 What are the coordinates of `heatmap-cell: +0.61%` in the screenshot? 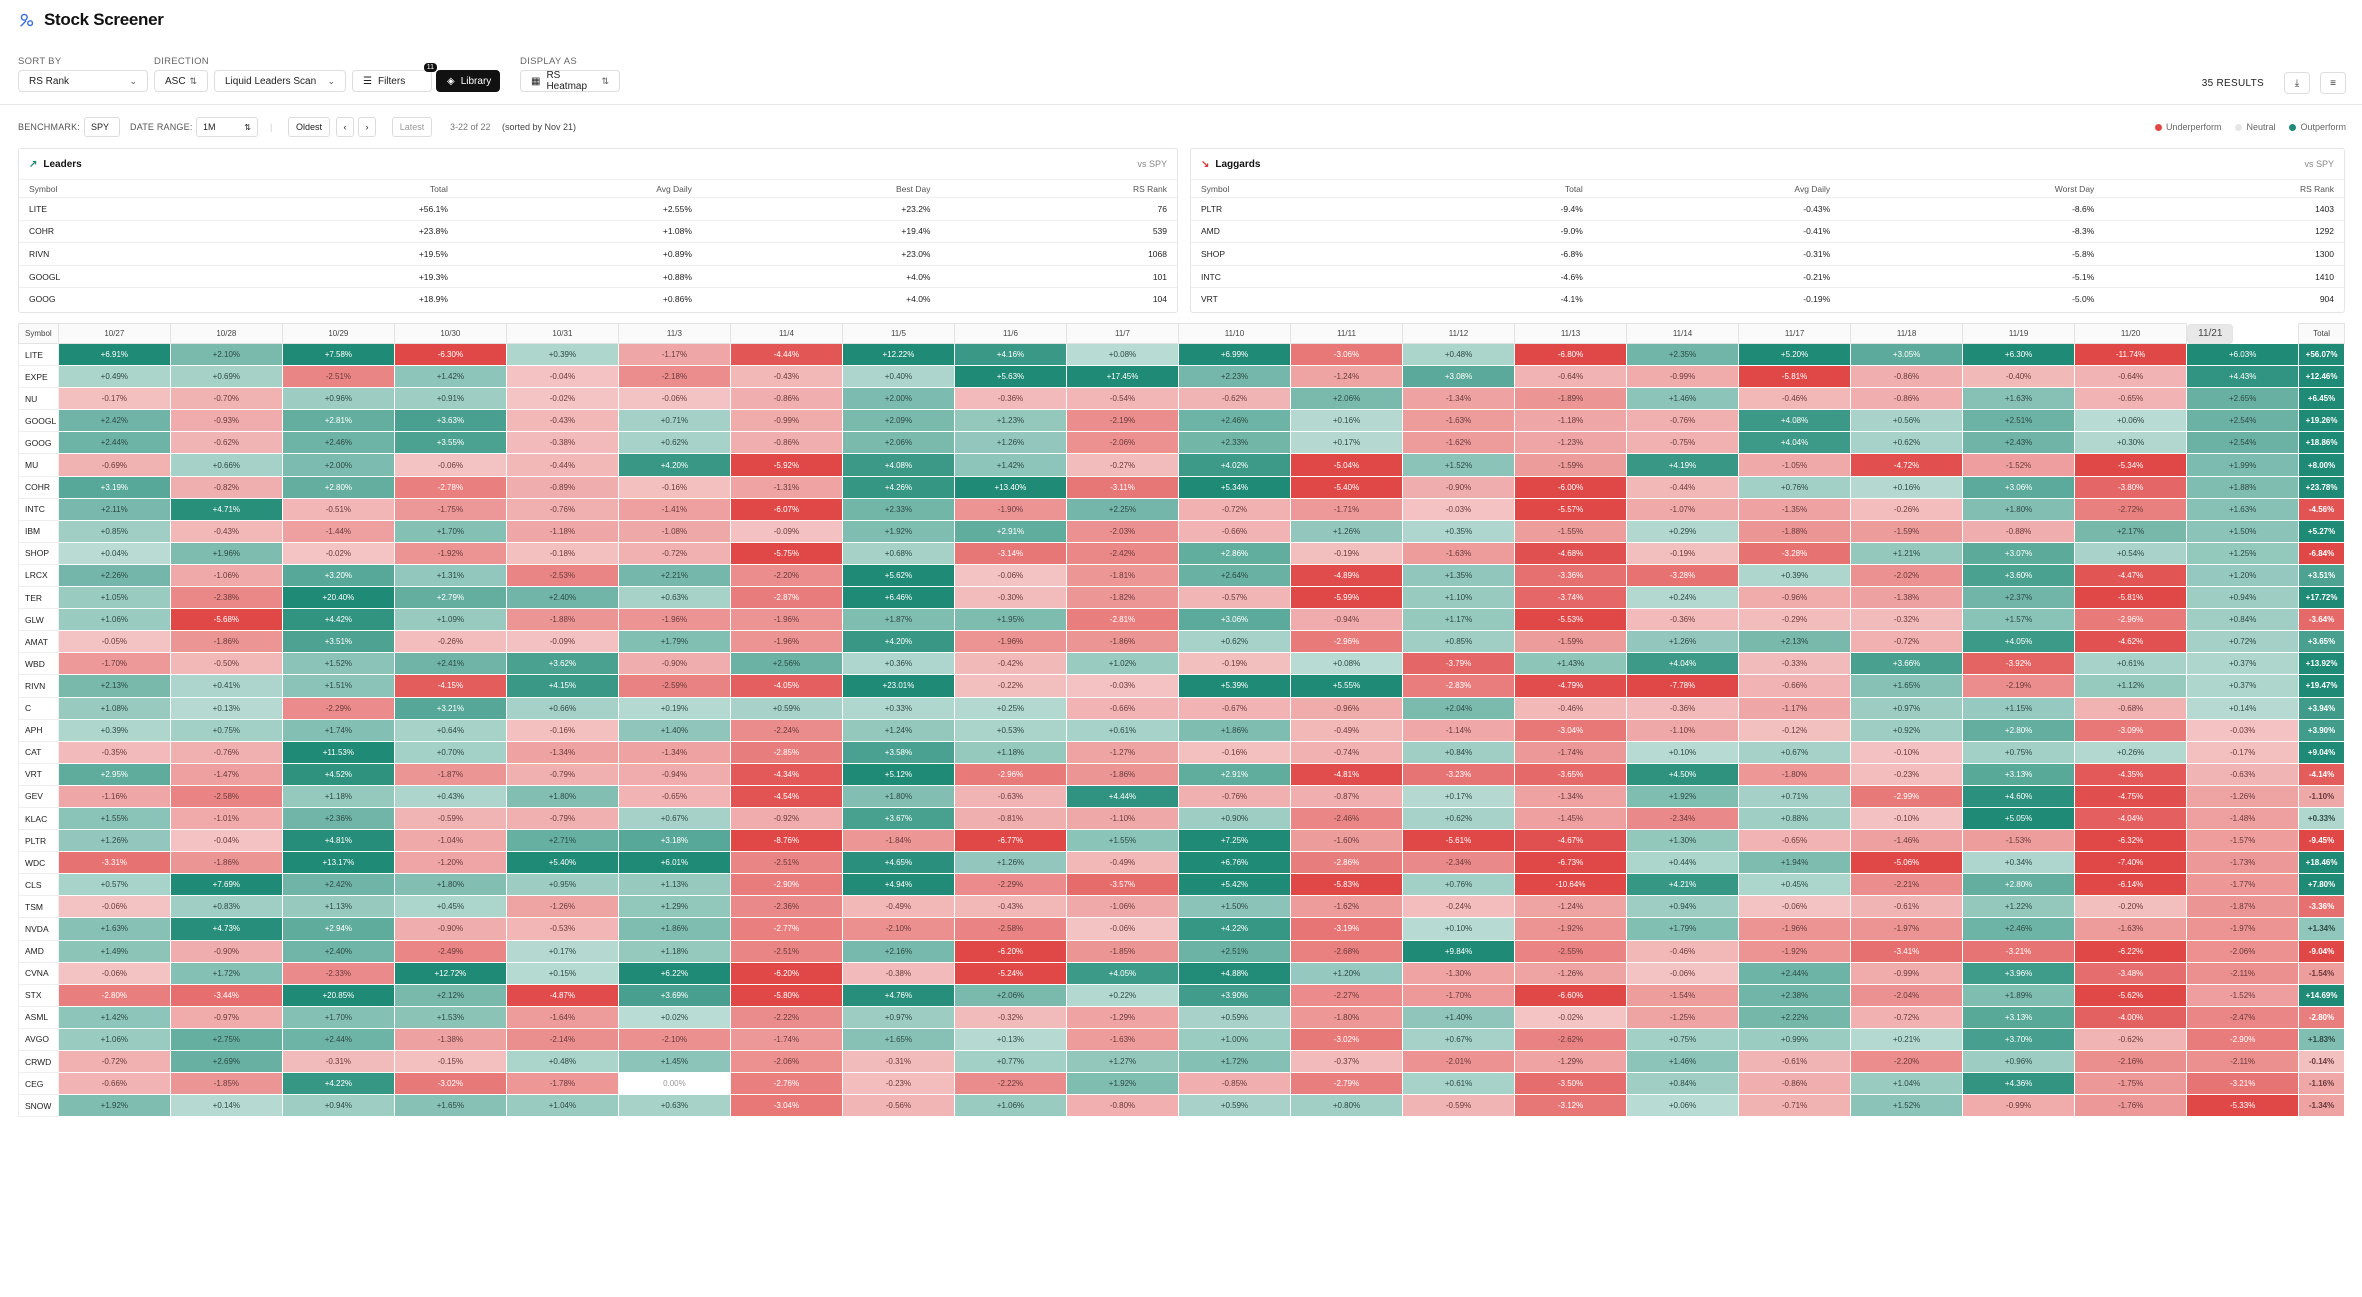 It's located at (1459, 1084).